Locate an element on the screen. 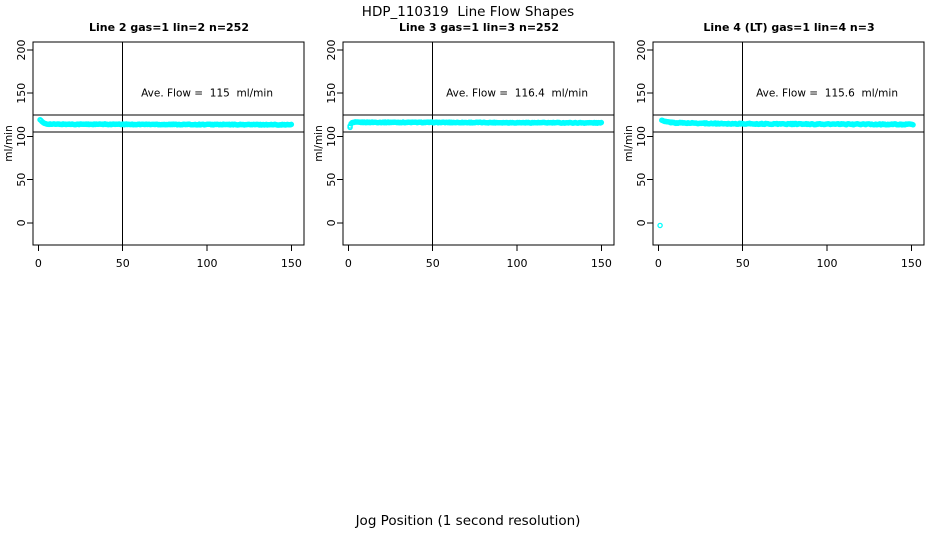  x-axis-title: Jog Position (1 second resolution) is located at coordinates (468, 521).